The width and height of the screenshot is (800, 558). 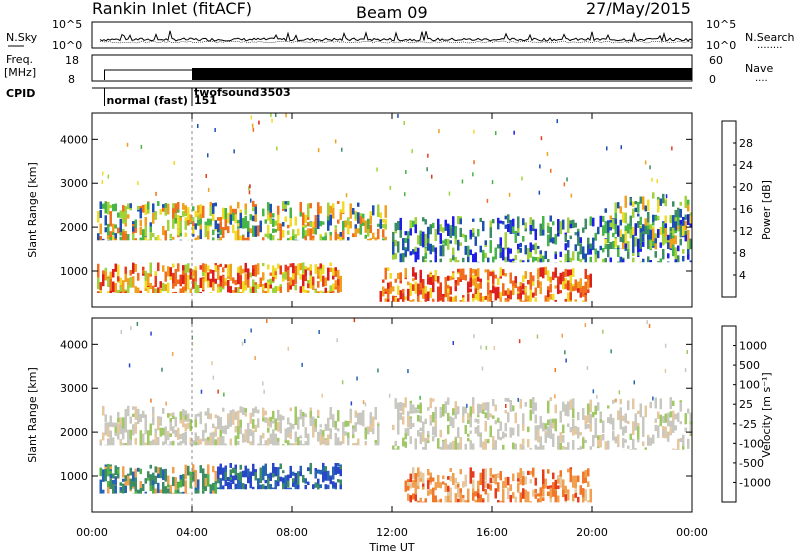 What do you see at coordinates (275, 92) in the screenshot?
I see `cpid-segment-id-1: 3503` at bounding box center [275, 92].